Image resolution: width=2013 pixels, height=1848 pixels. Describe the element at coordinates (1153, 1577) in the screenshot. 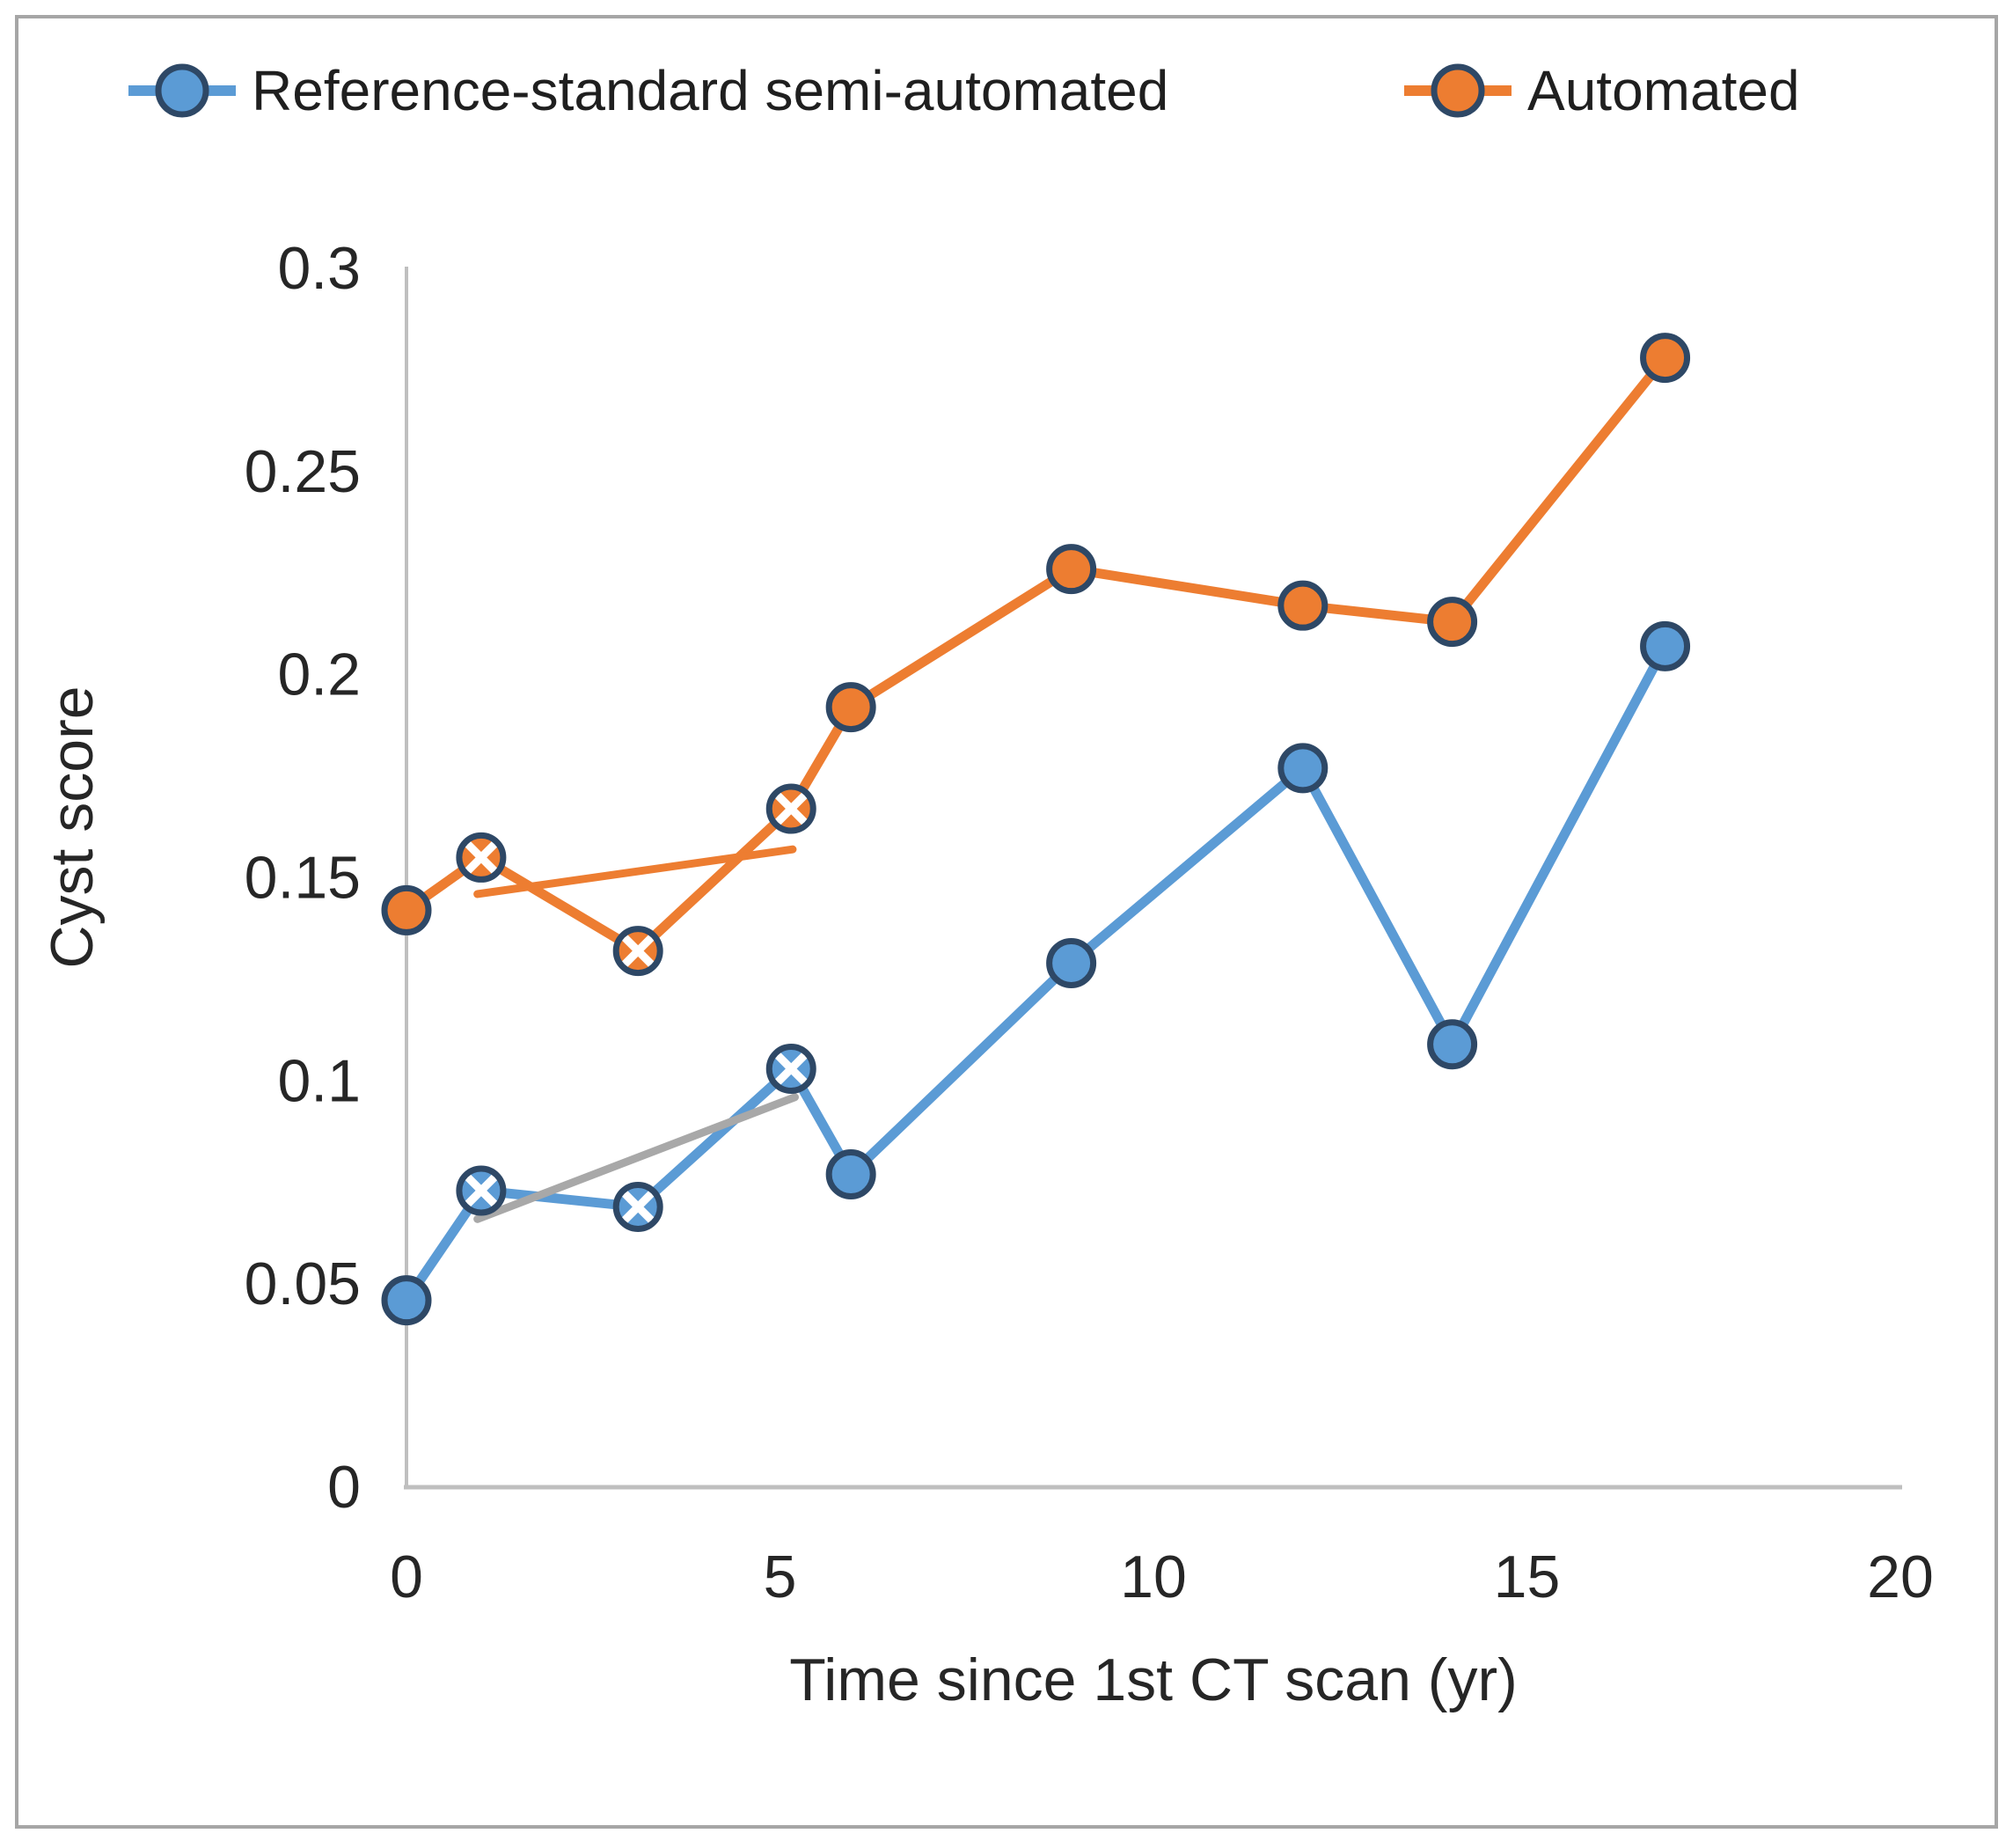

I see `x-tick-label: 10` at that location.